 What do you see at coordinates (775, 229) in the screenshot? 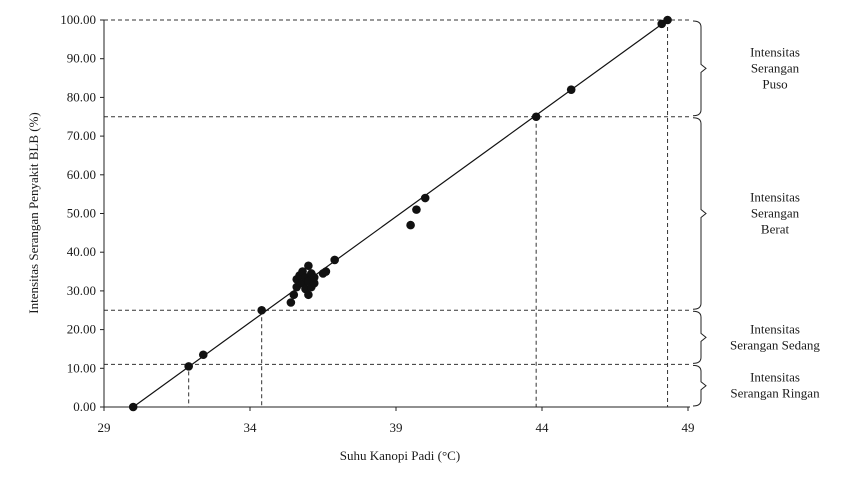
I see `category-label: Berat` at bounding box center [775, 229].